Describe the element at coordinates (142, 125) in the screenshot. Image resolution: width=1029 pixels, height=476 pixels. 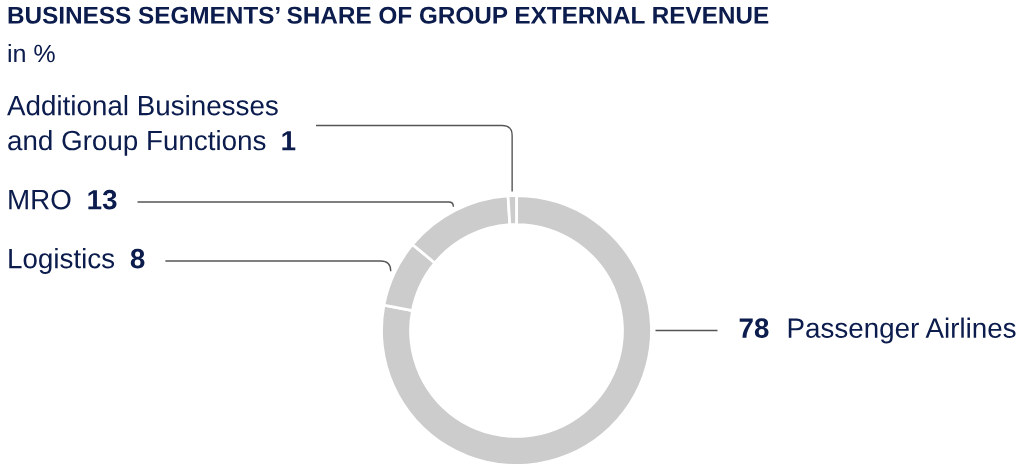
I see `slice-label: Additional Businesses and Group Functions` at that location.